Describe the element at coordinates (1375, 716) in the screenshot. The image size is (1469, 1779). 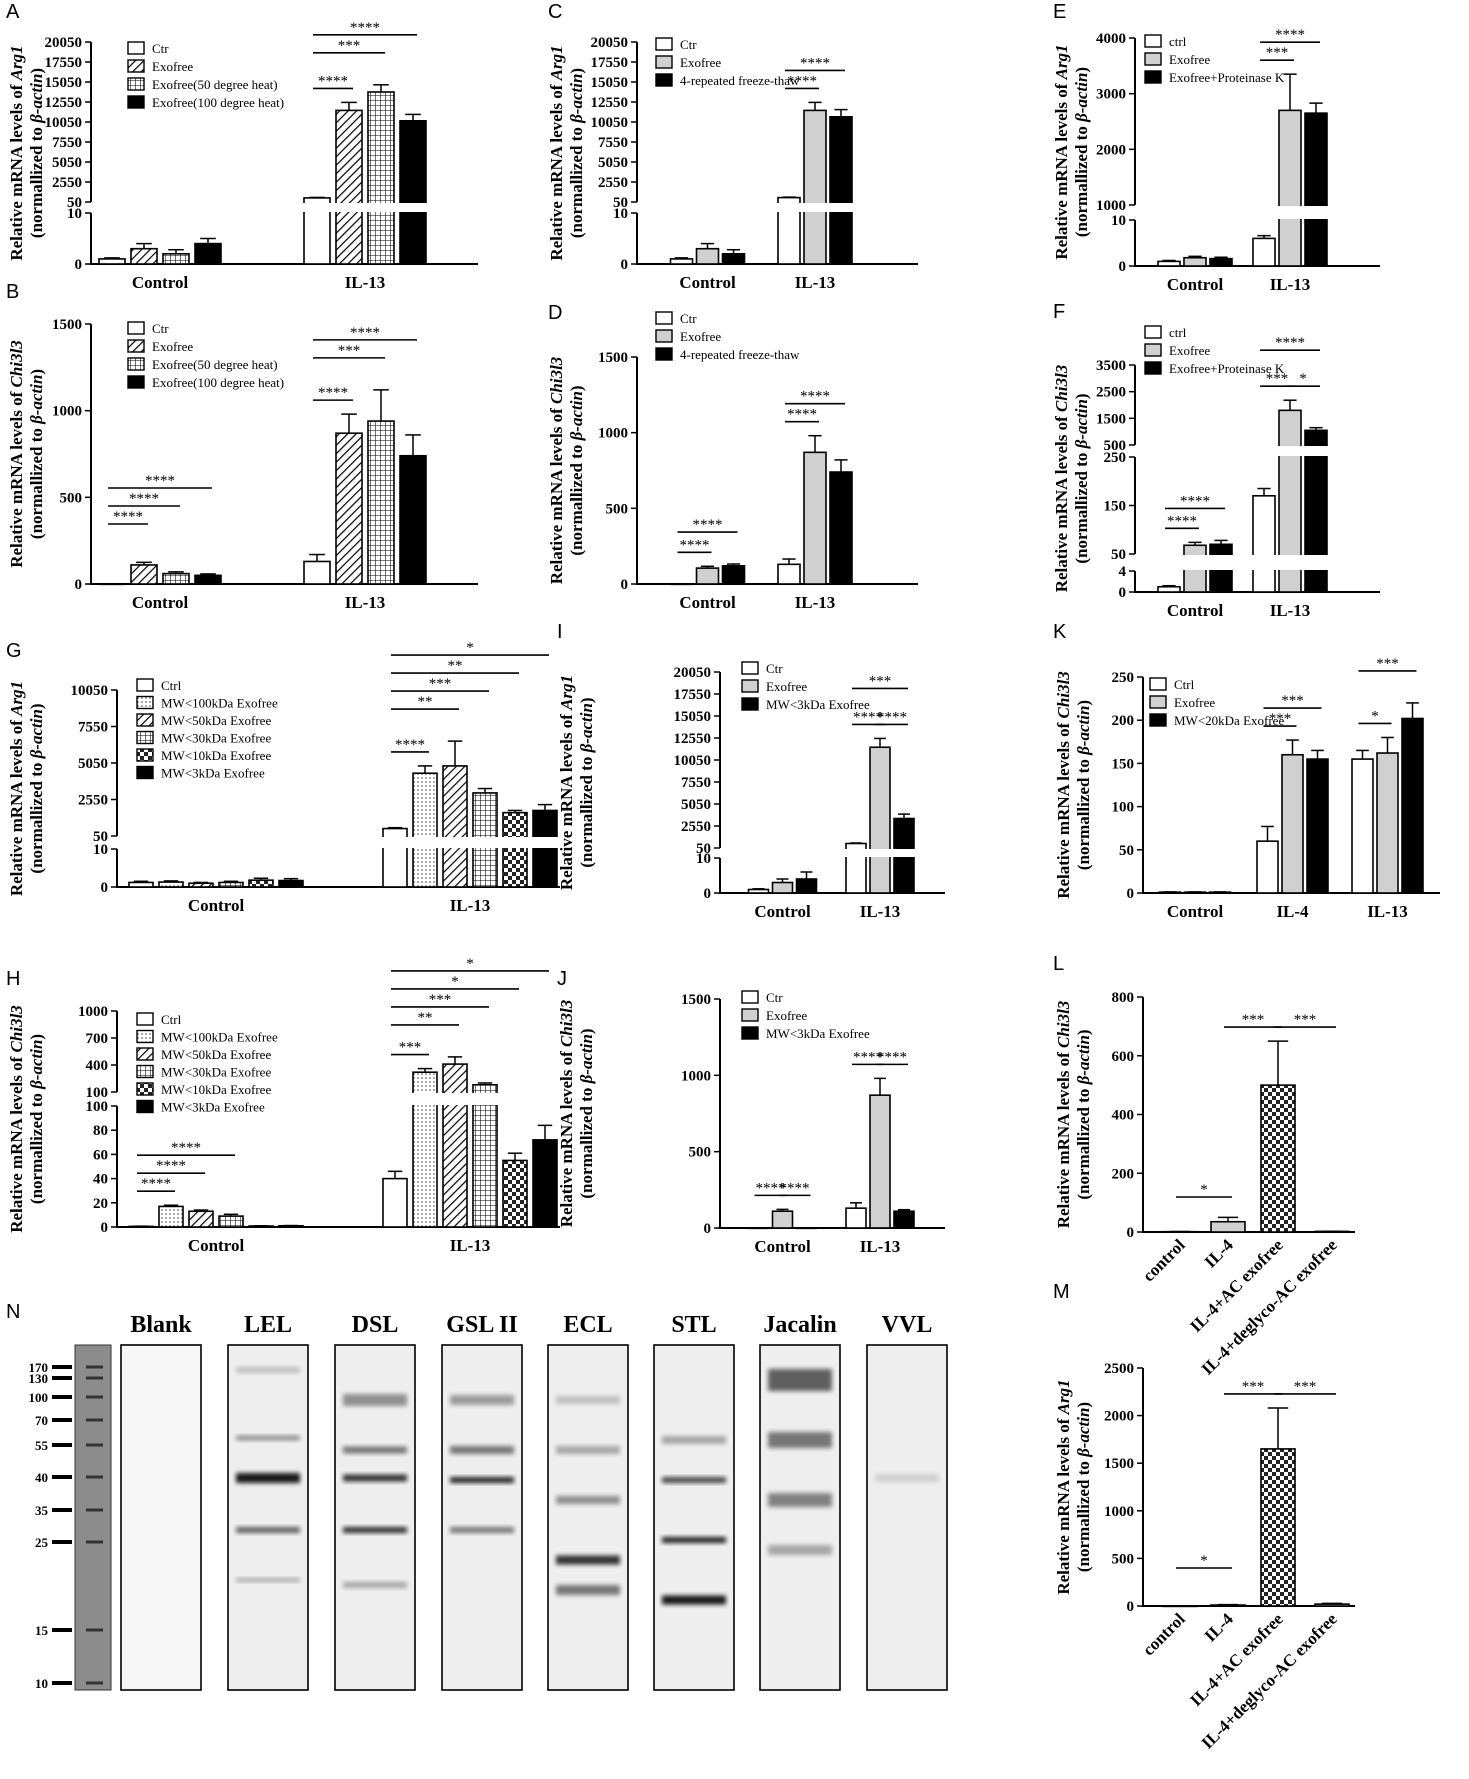
I see `significance-label: *` at that location.